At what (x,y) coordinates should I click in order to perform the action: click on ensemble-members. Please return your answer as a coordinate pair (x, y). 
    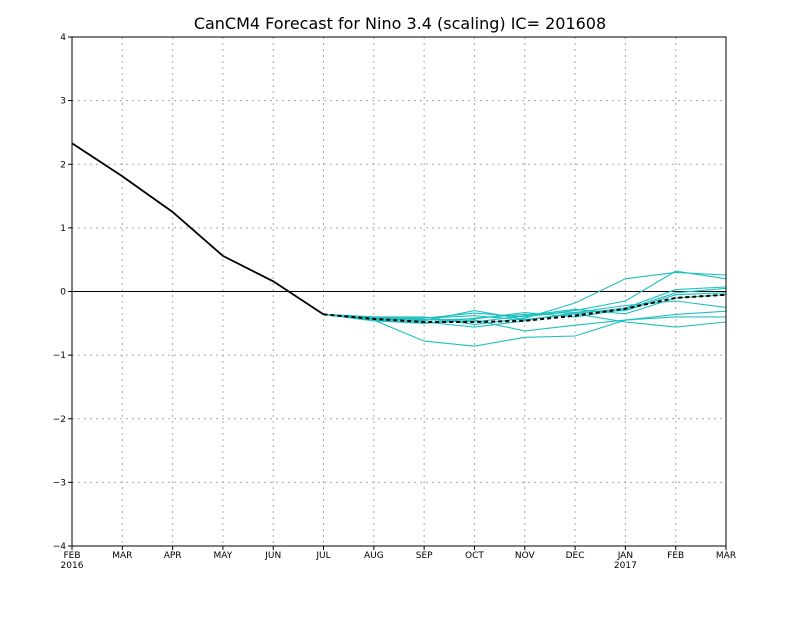
    Looking at the image, I should click on (525, 308).